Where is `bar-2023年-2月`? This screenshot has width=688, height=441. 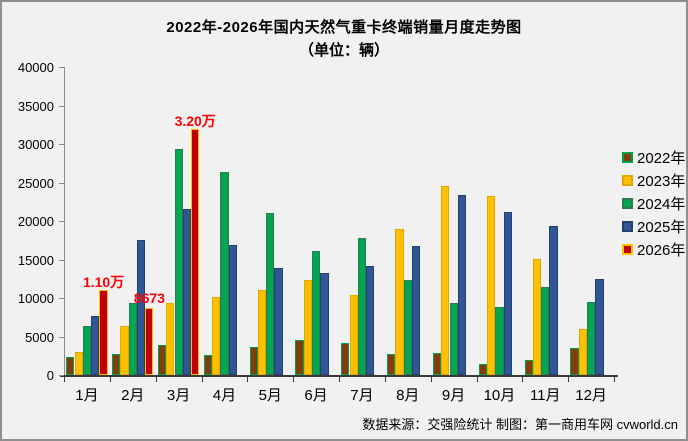
bar-2023年-2月 is located at coordinates (124, 350).